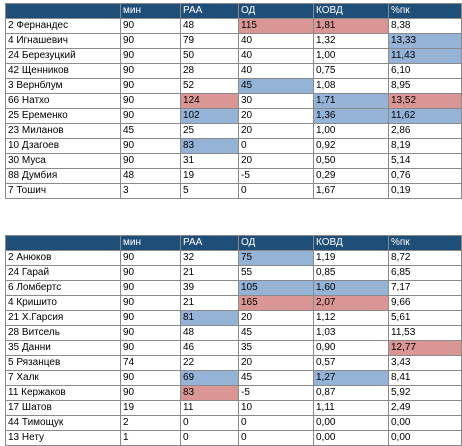  What do you see at coordinates (63, 348) in the screenshot?
I see `player-name-cell: 35 Данни` at bounding box center [63, 348].